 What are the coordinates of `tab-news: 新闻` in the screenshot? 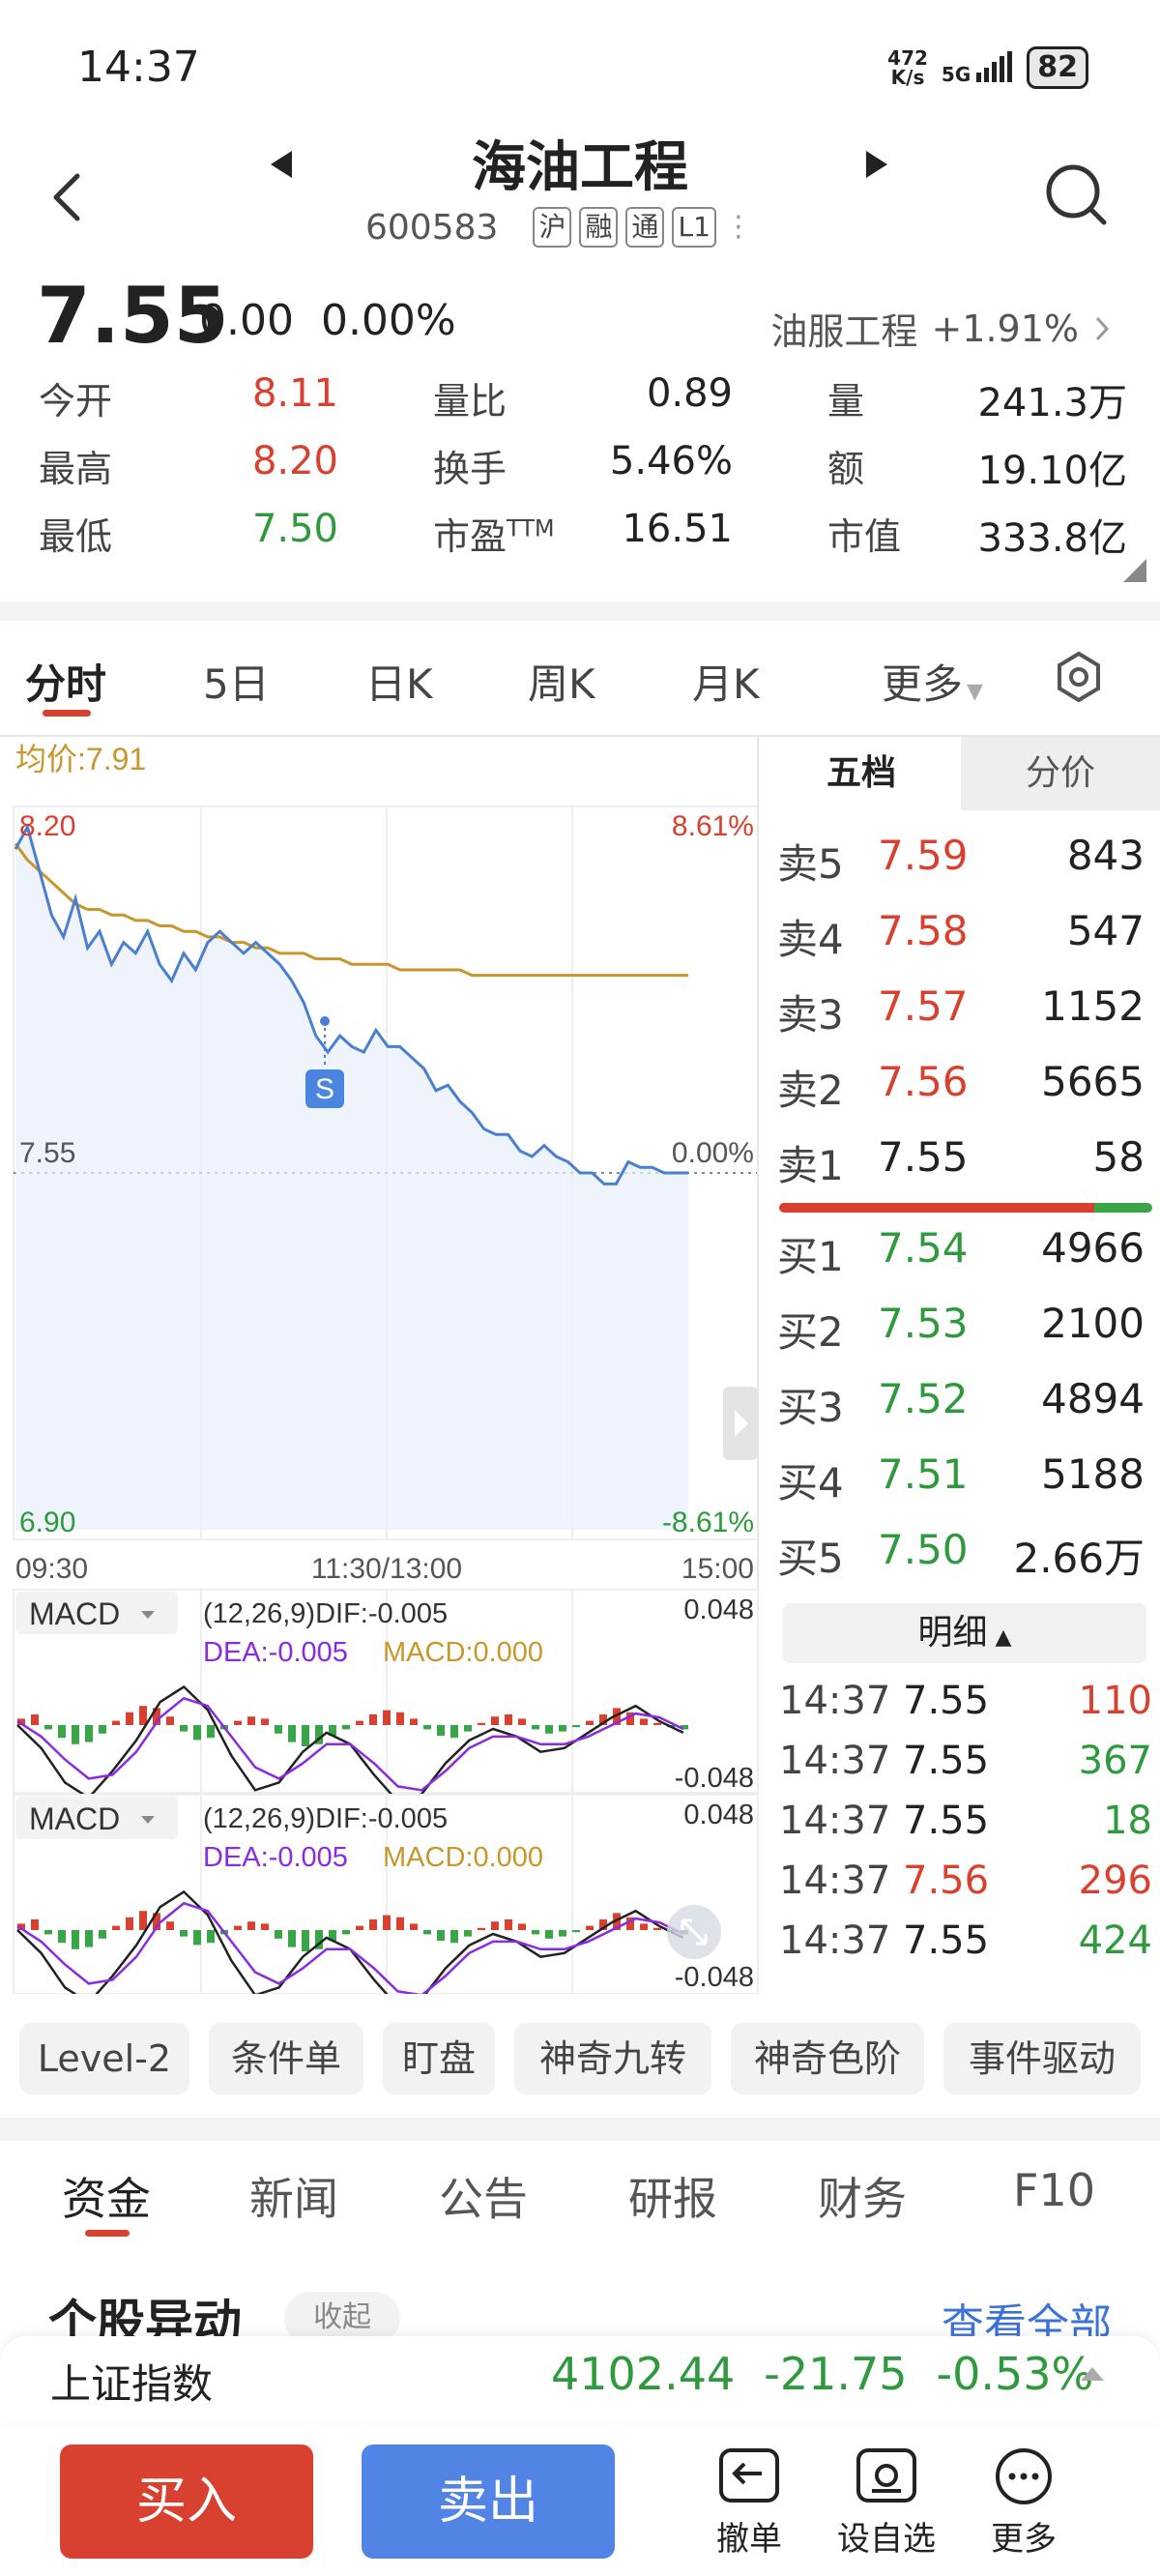 It's located at (294, 2199).